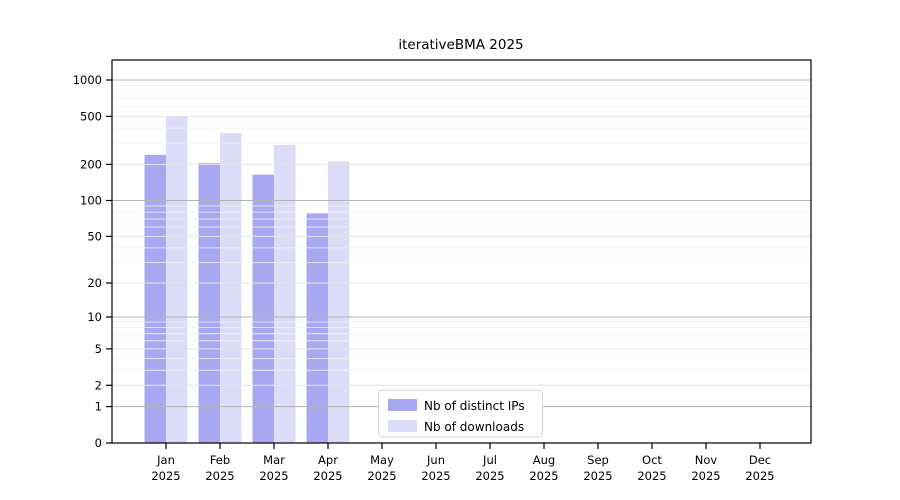 This screenshot has height=500, width=900. Describe the element at coordinates (705, 468) in the screenshot. I see `x-tick-label-nov: Nov 2025` at that location.